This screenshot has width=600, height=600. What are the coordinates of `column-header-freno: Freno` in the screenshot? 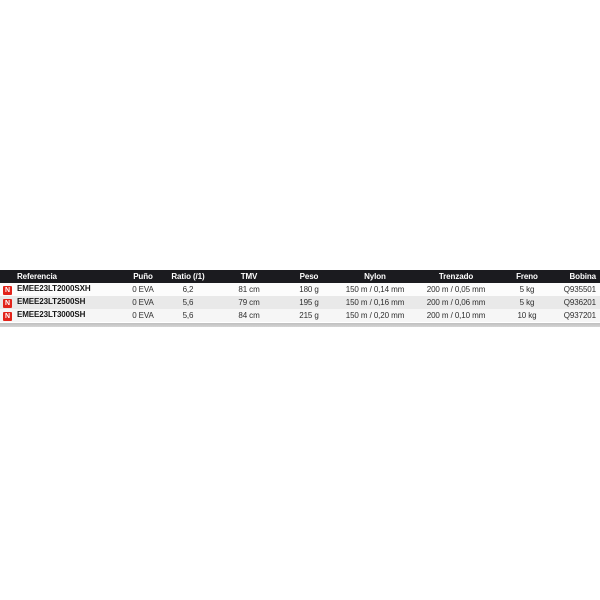 It's located at (527, 276).